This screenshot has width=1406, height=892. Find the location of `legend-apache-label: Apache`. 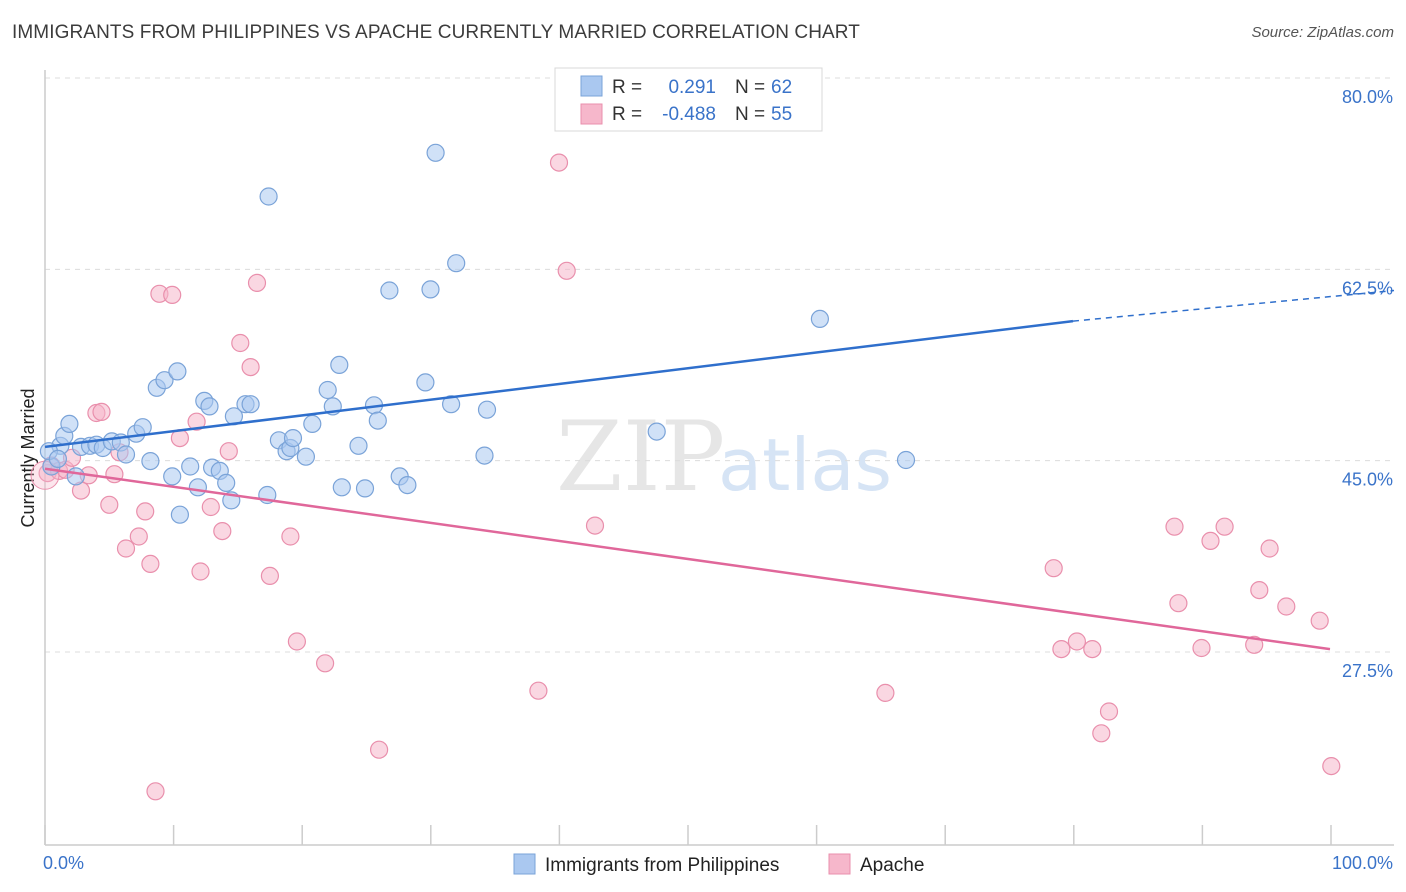

legend-apache-label: Apache is located at coordinates (892, 865).